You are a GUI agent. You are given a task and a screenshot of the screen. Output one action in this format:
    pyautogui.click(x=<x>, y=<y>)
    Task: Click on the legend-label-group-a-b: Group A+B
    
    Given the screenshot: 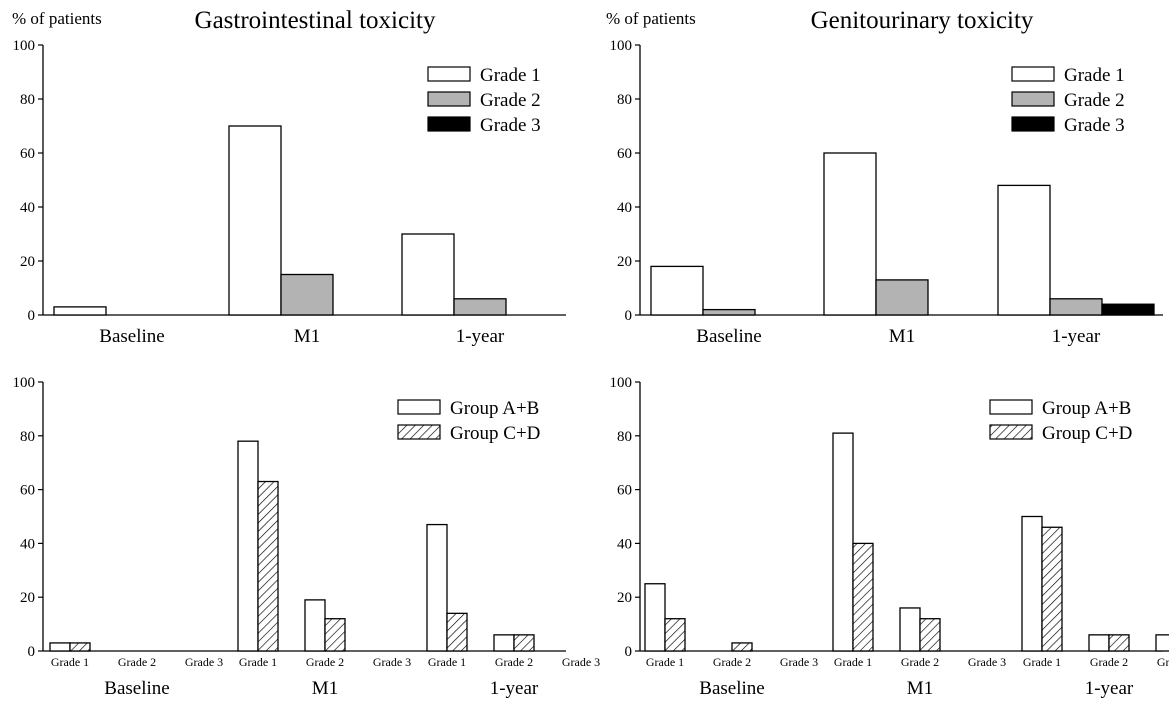 What is the action you would take?
    pyautogui.click(x=1086, y=408)
    